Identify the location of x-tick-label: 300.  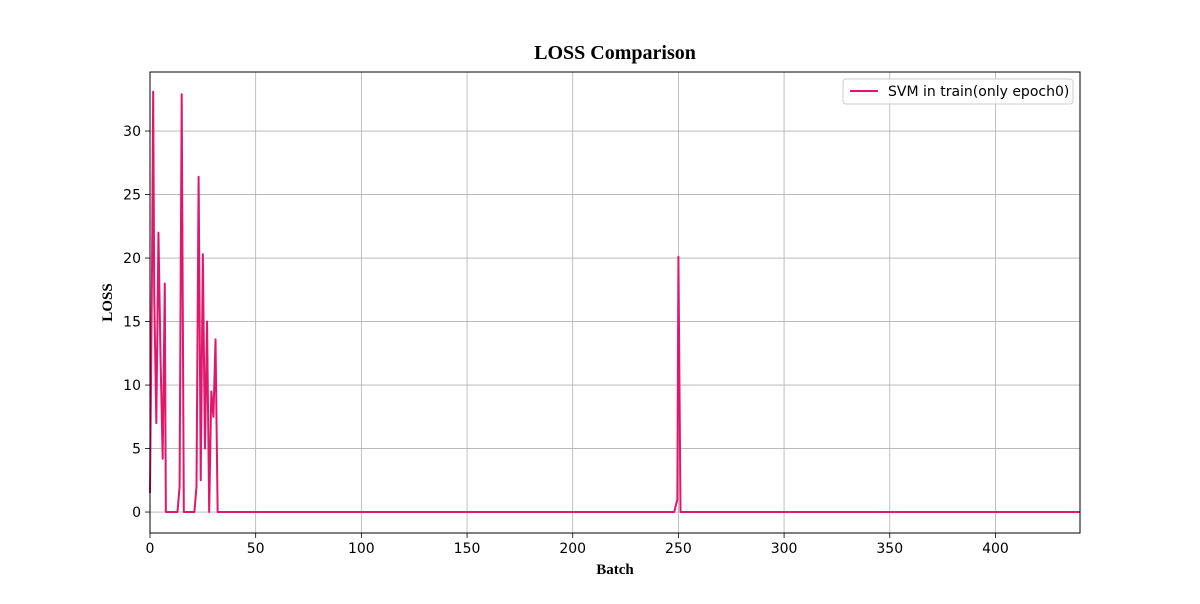
(784, 549).